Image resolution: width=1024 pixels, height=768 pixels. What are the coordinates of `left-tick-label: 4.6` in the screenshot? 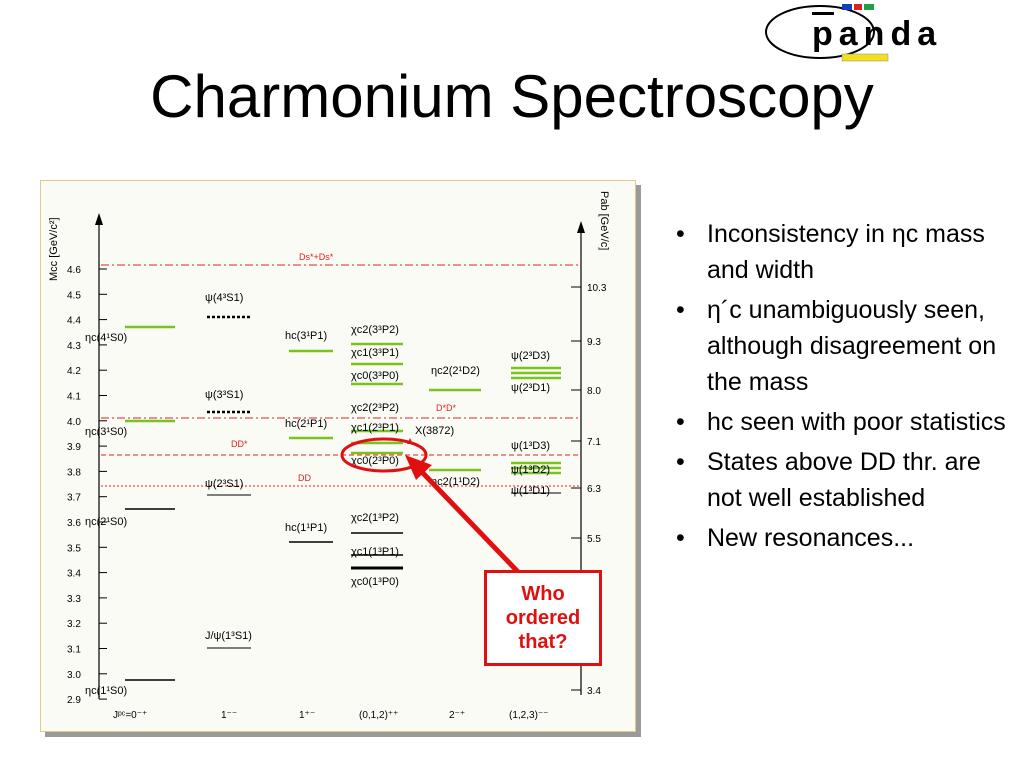 It's located at (74, 270).